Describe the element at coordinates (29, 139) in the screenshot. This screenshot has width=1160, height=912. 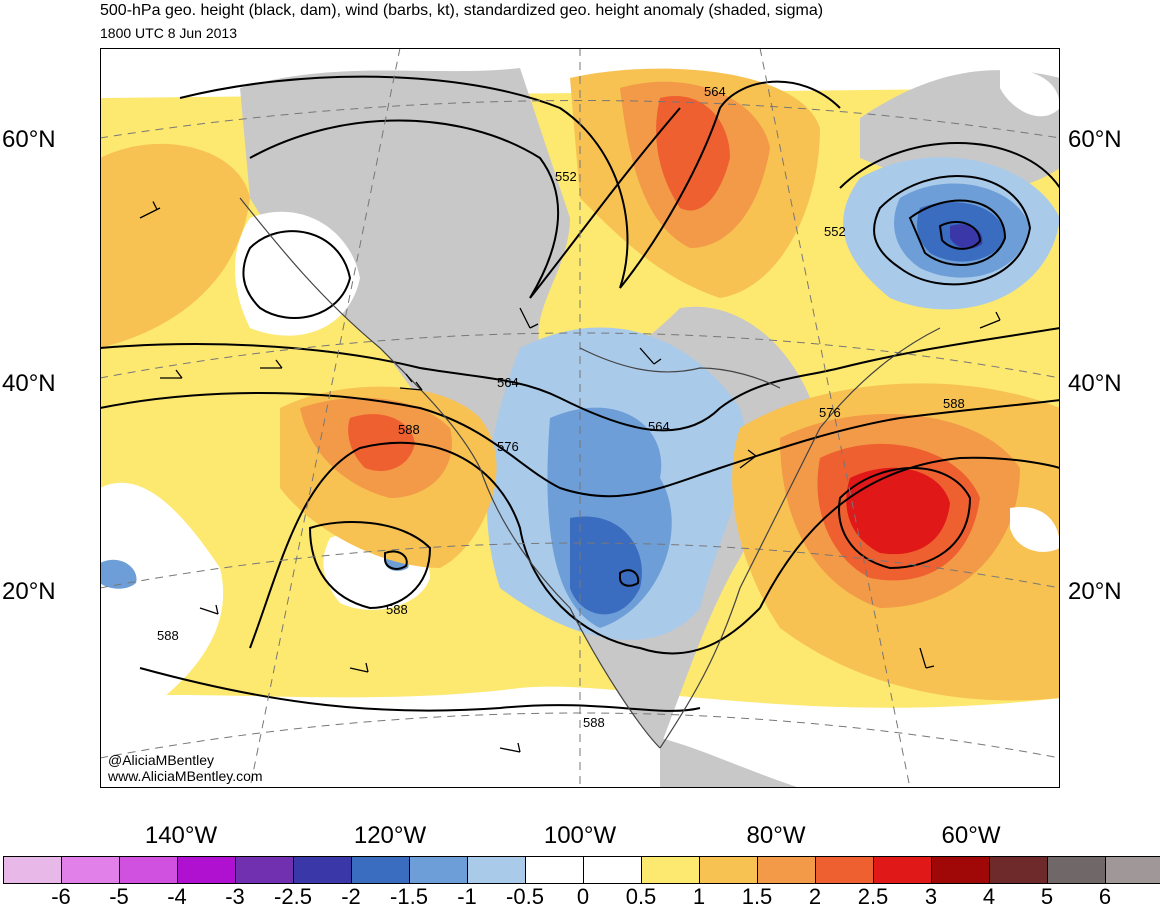
I see `lat-label-left: 60°N` at that location.